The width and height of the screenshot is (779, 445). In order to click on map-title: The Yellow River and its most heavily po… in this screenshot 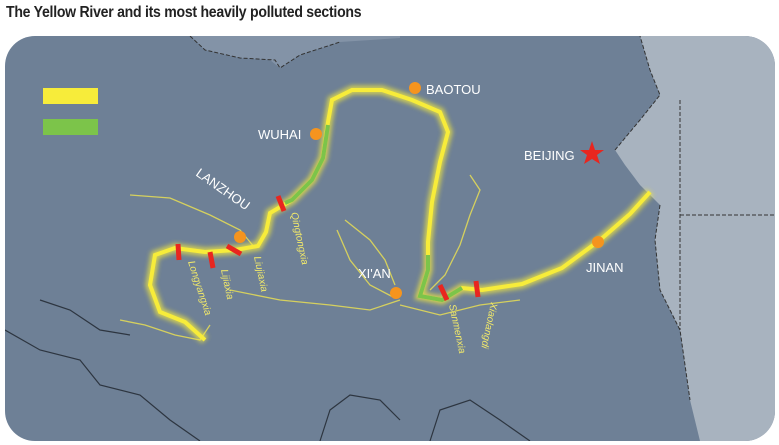, I will do `click(184, 12)`.